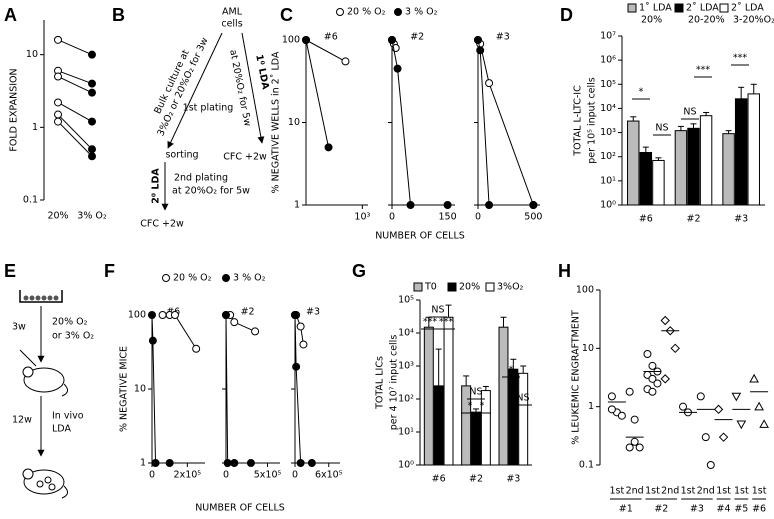  What do you see at coordinates (14, 109) in the screenshot?
I see `y-axis-label: FOLD EXPANSION` at bounding box center [14, 109].